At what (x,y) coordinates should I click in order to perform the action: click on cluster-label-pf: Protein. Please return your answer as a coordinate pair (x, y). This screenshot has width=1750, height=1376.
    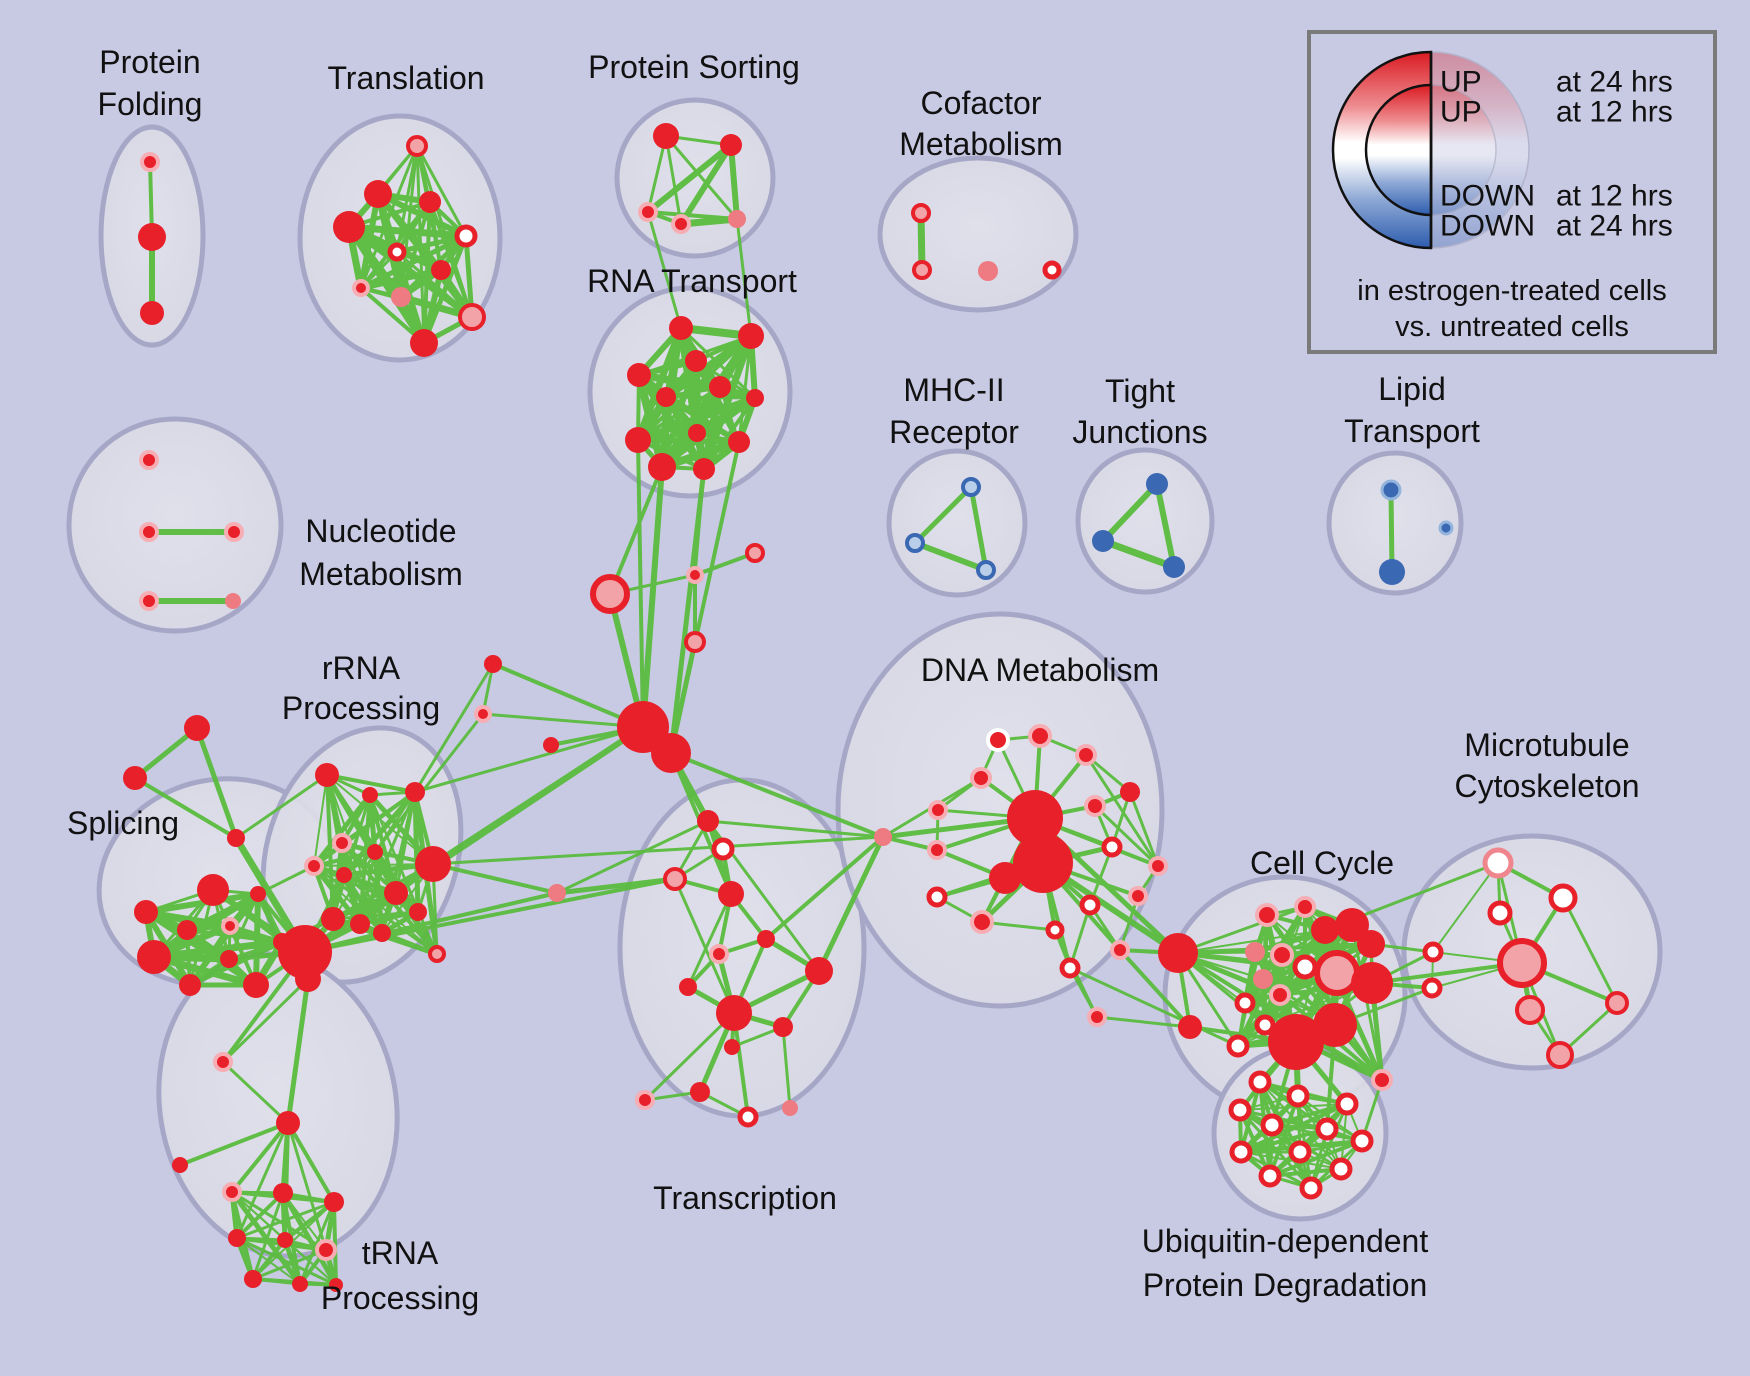
    Looking at the image, I should click on (149, 62).